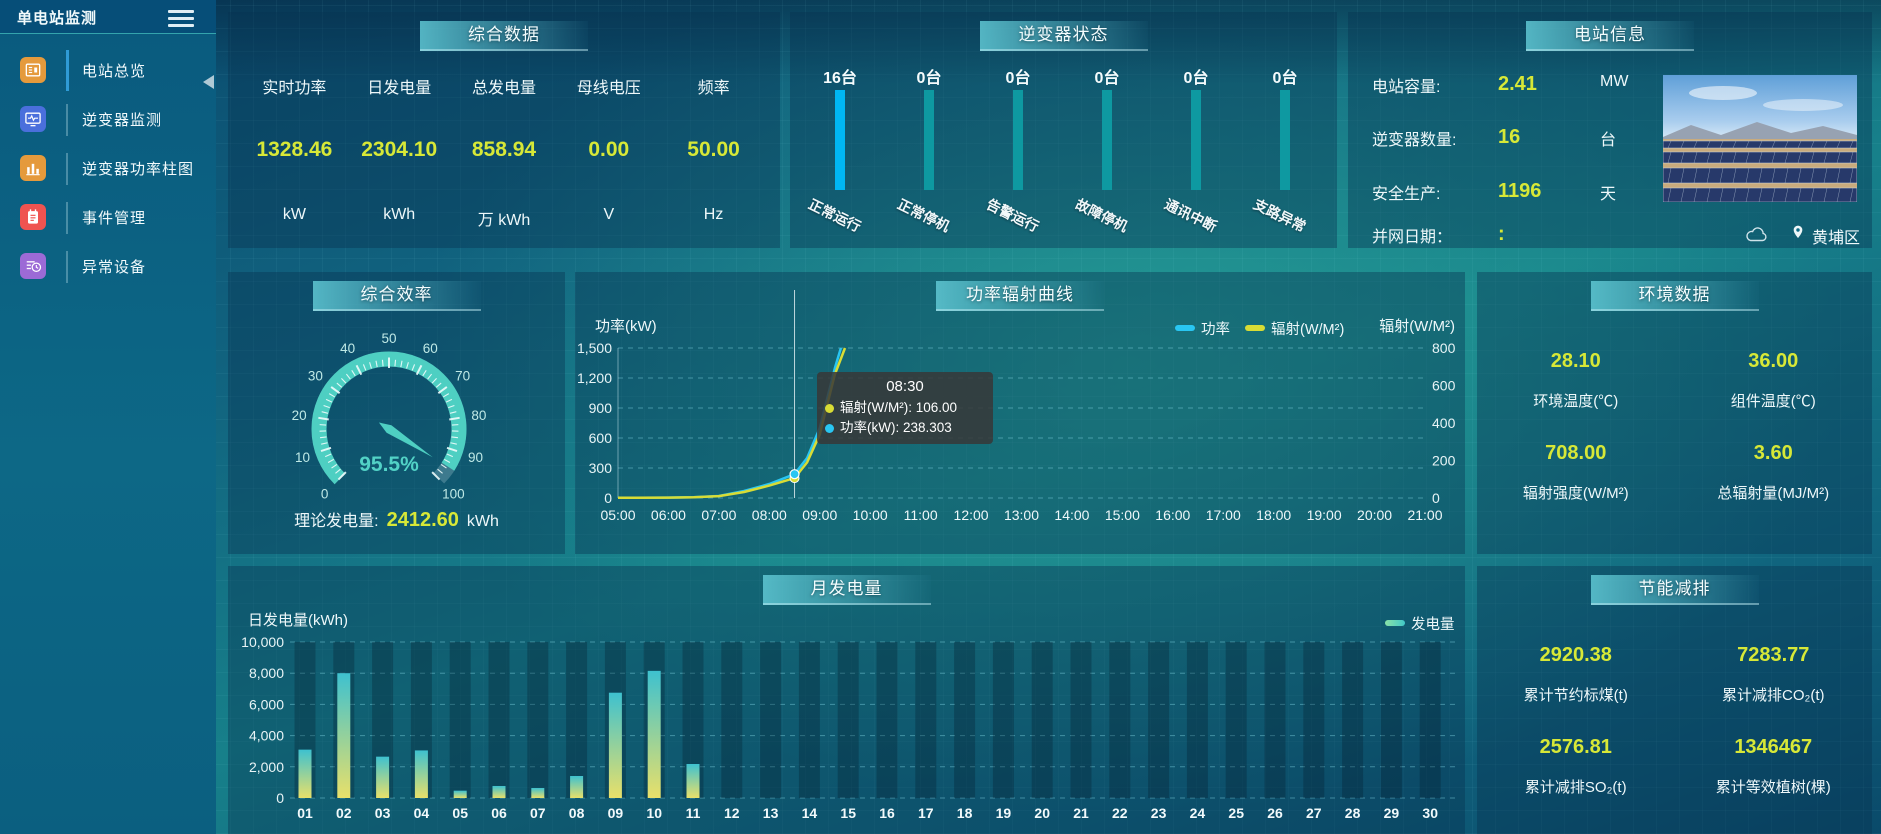 The width and height of the screenshot is (1881, 834). I want to click on sidebar-item-3: 逆变器功率柱图, so click(108, 168).